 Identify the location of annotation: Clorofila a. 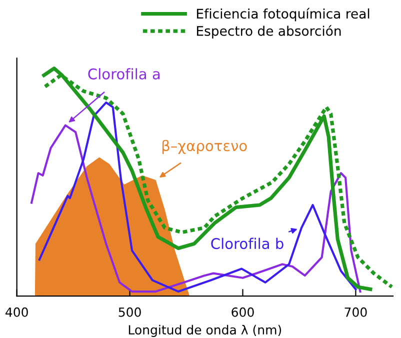
(124, 74).